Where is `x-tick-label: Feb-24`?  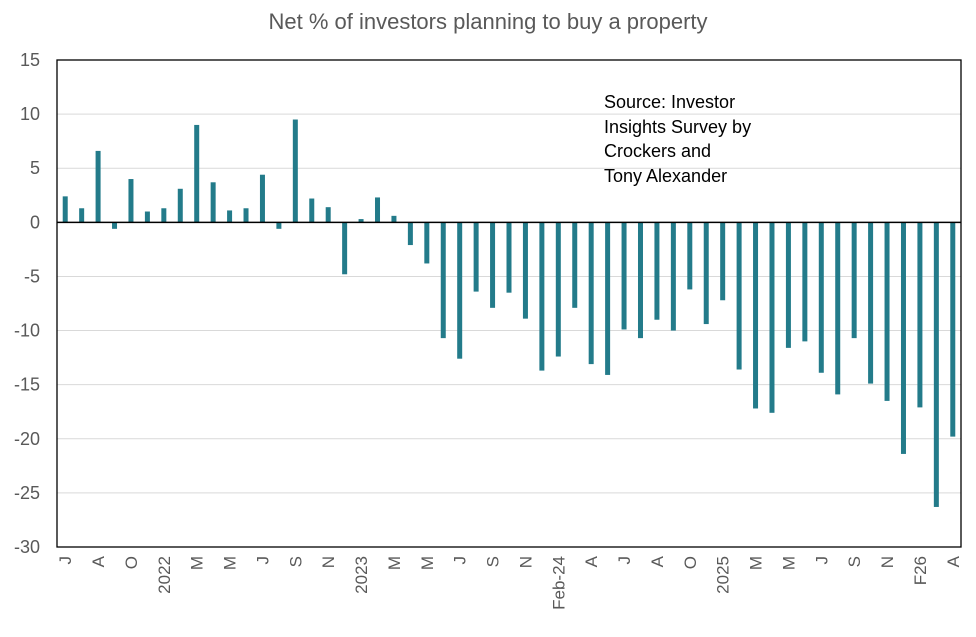
x-tick-label: Feb-24 is located at coordinates (558, 583).